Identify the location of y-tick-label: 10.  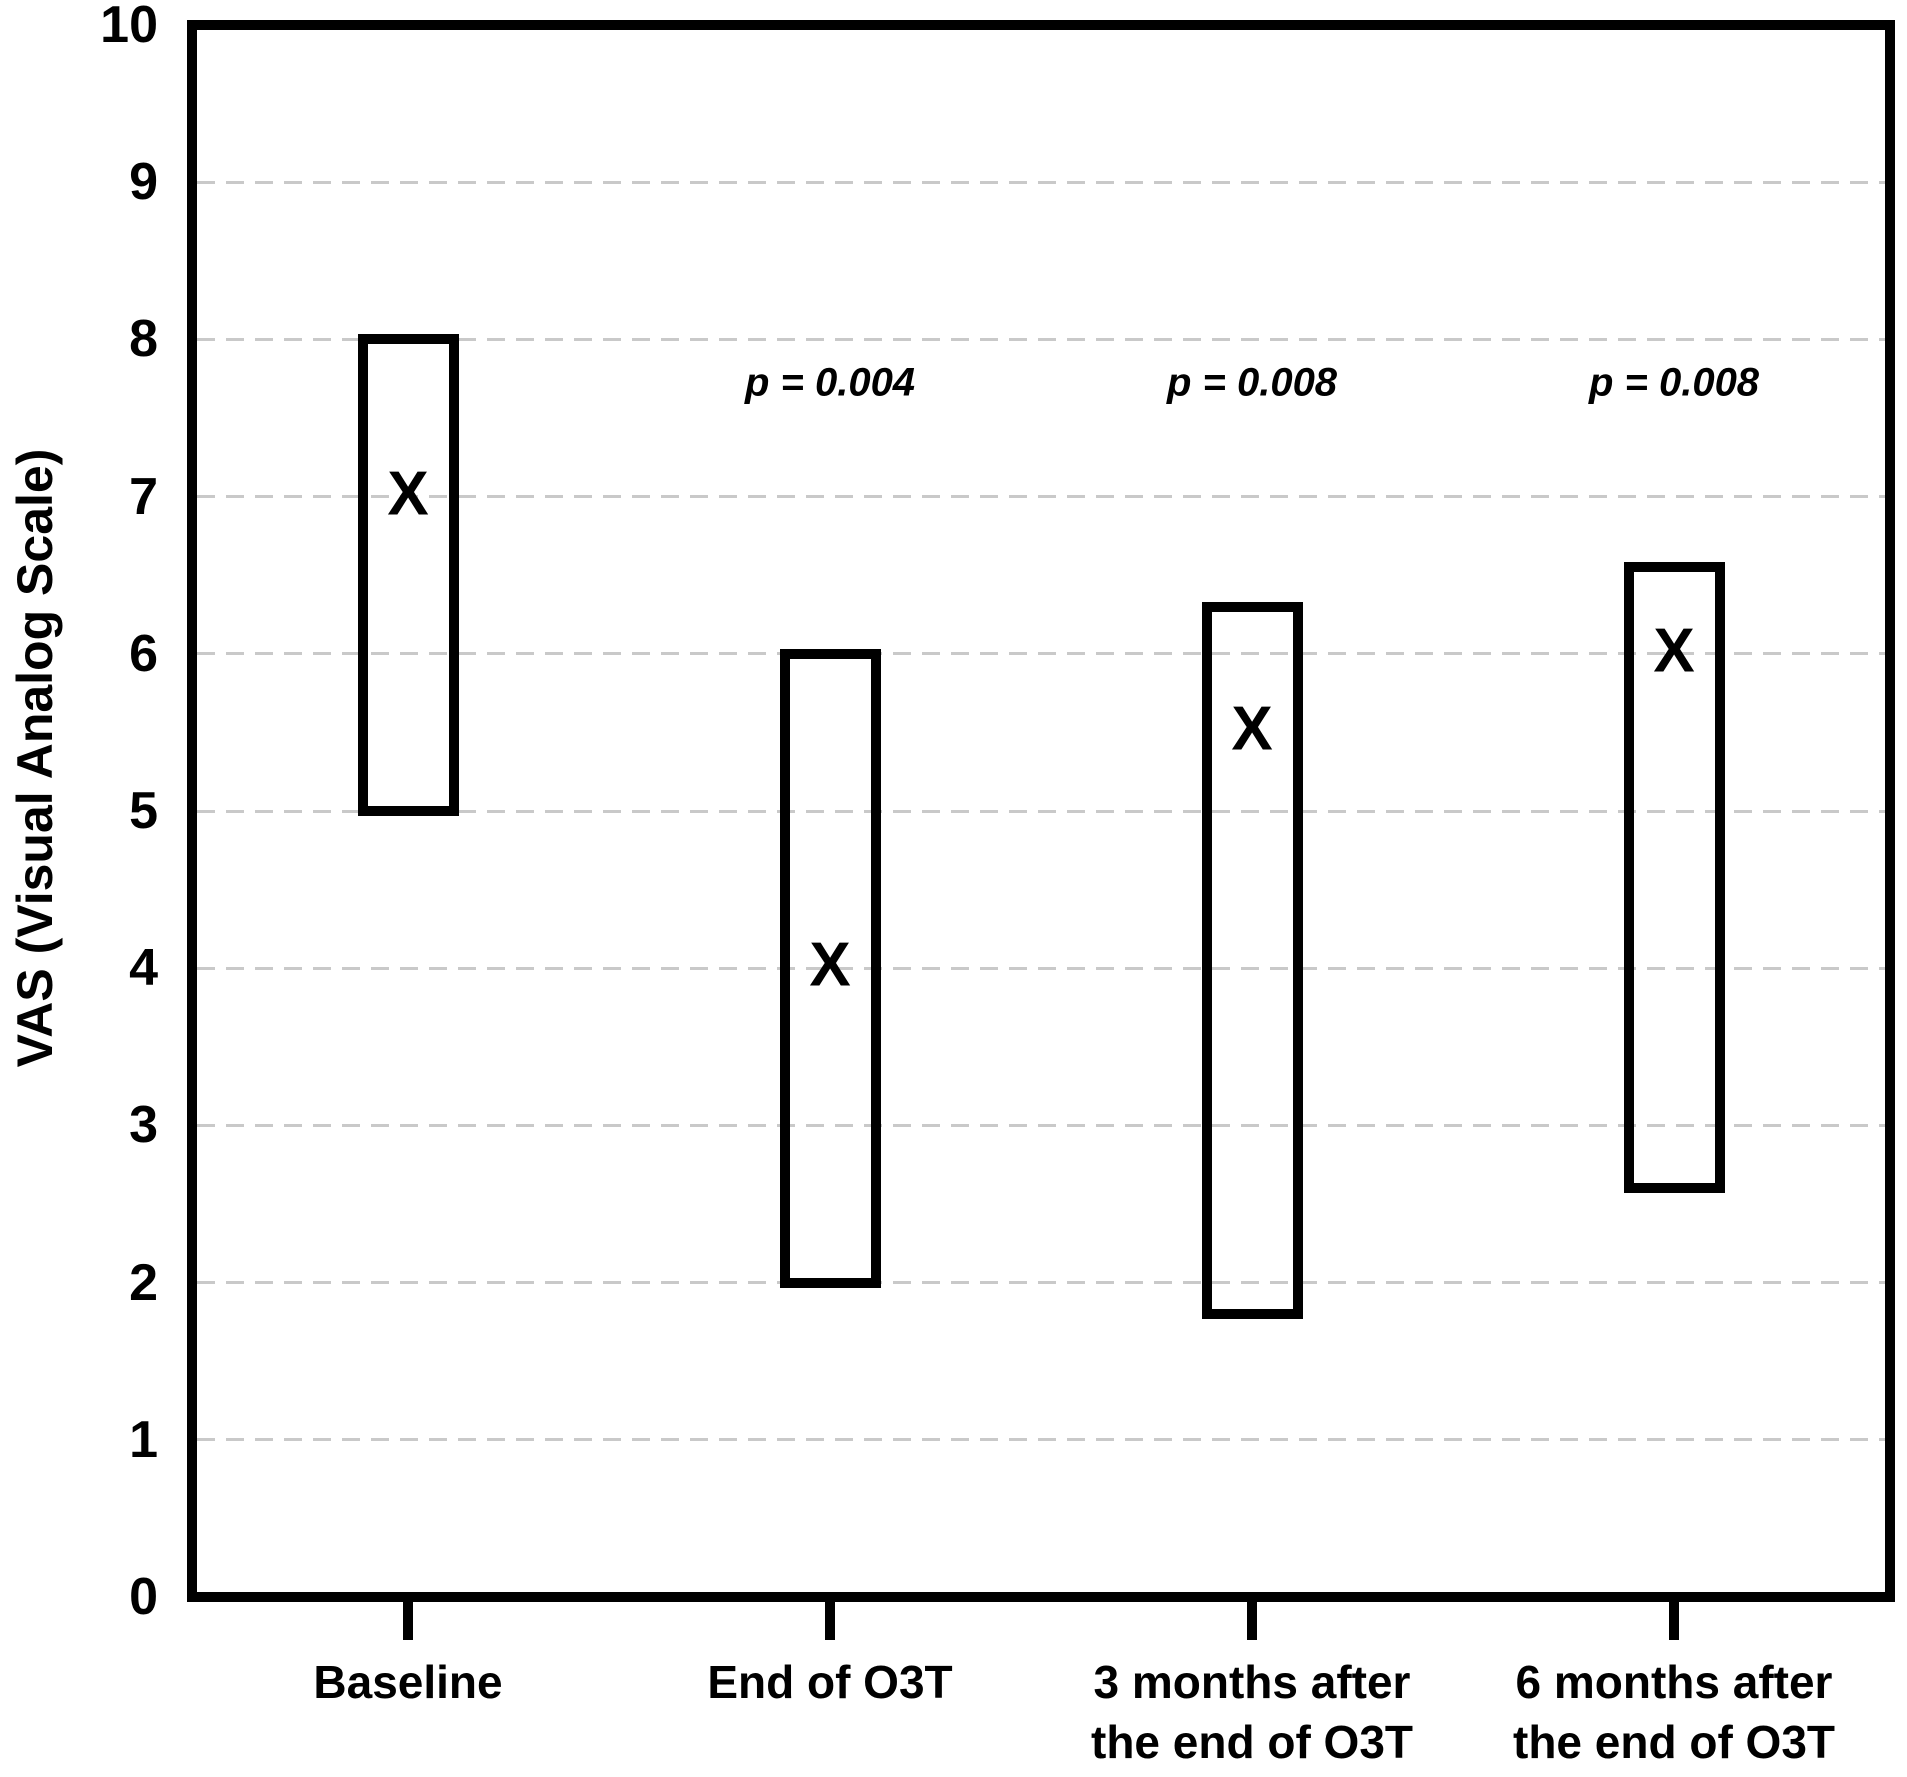
(129, 27).